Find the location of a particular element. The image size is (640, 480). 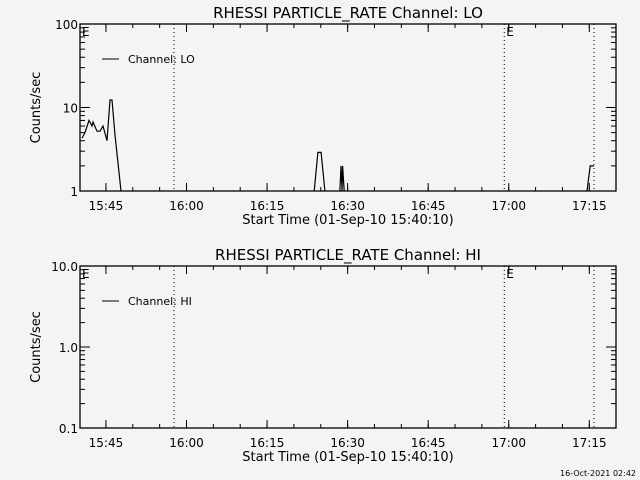

y-tick-label: 0.1 is located at coordinates (68, 429).